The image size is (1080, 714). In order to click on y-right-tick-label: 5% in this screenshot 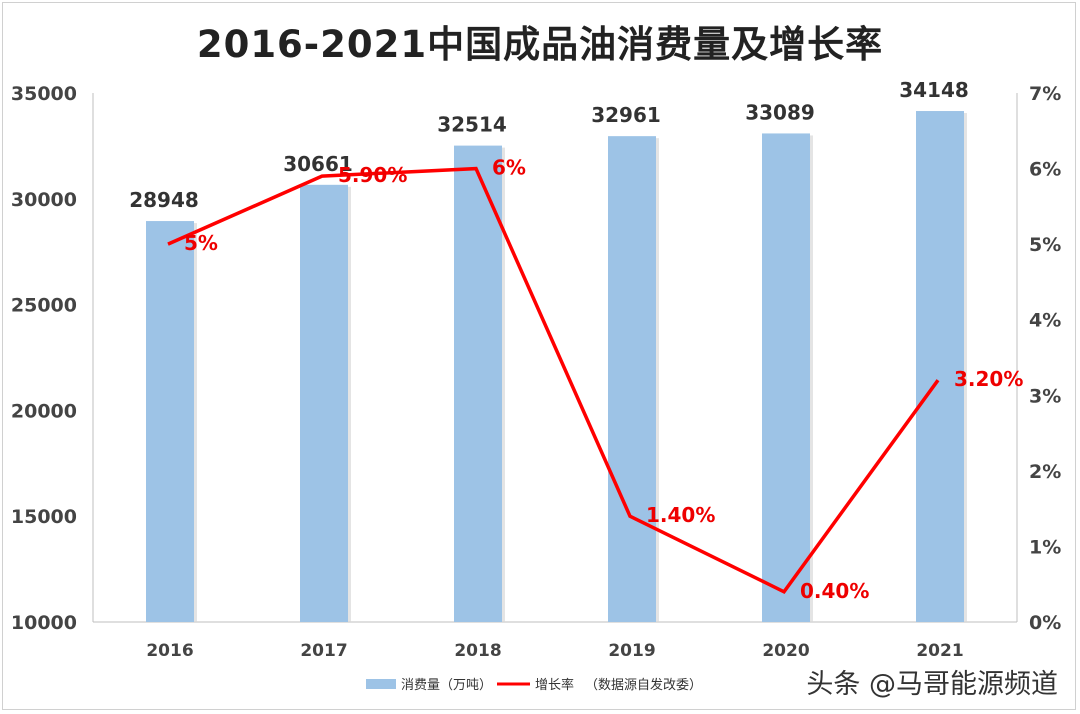, I will do `click(1045, 245)`.